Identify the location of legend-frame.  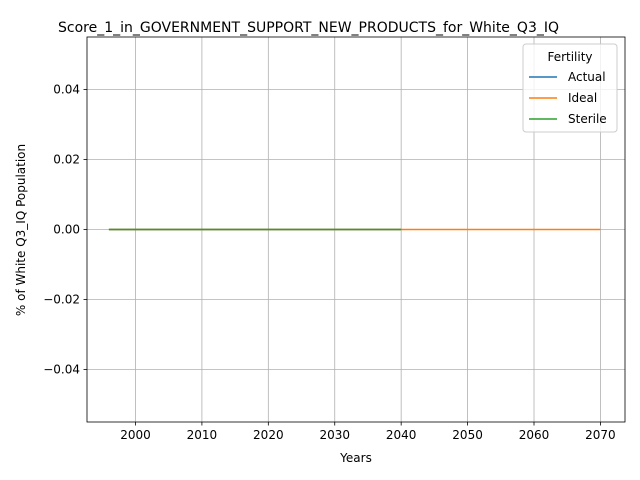
(570, 88).